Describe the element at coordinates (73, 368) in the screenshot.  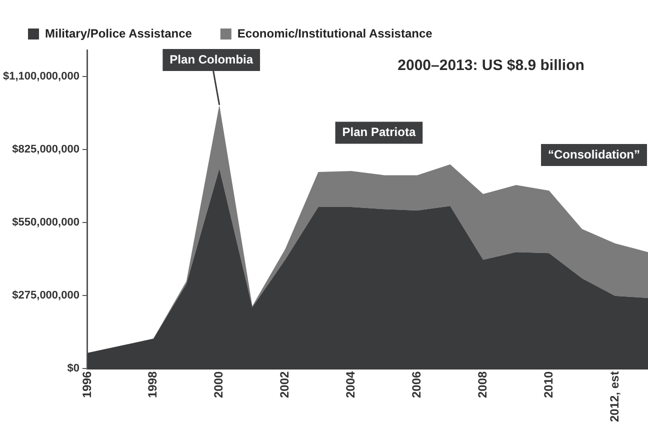
I see `y-tick-label: $0` at that location.